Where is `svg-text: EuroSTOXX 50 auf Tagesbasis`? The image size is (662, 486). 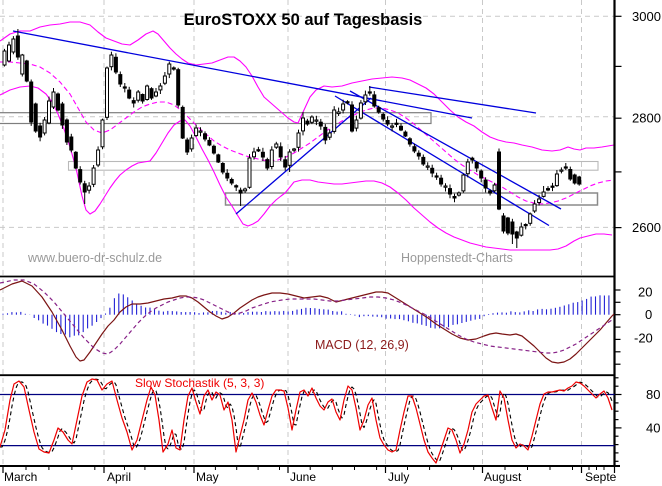 svg-text: EuroSTOXX 50 auf Tagesbasis is located at coordinates (303, 20).